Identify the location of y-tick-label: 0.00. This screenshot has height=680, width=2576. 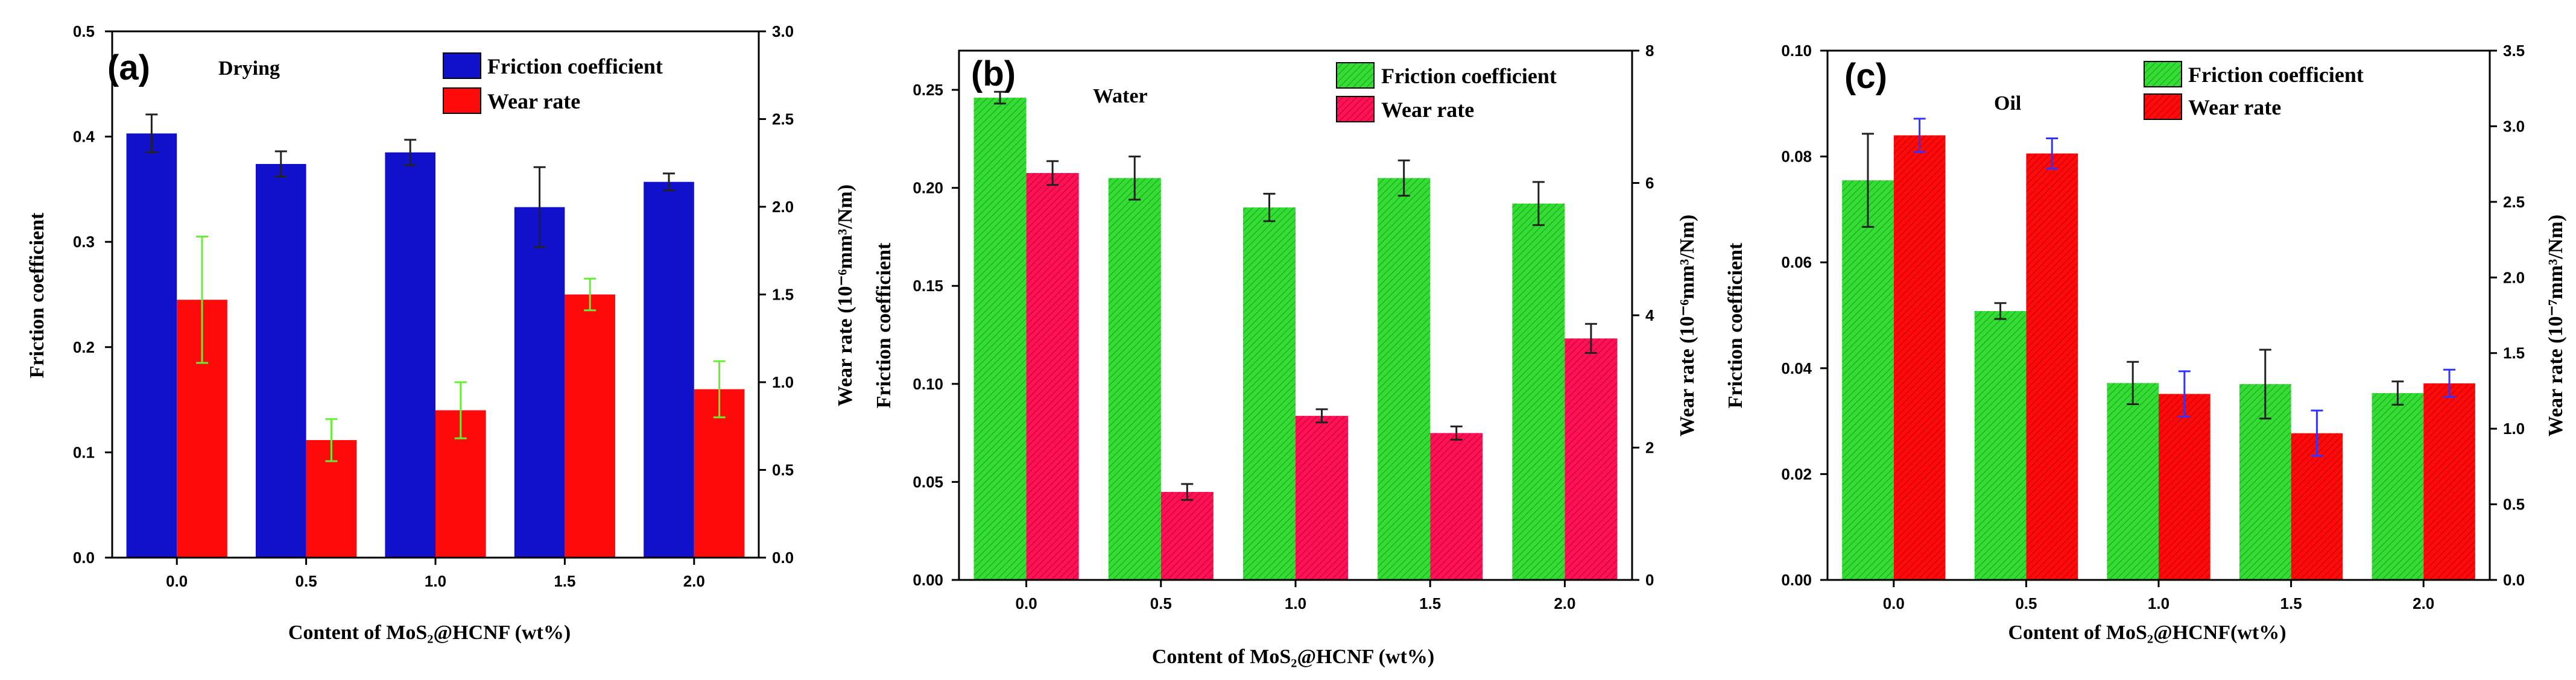
(1796, 580).